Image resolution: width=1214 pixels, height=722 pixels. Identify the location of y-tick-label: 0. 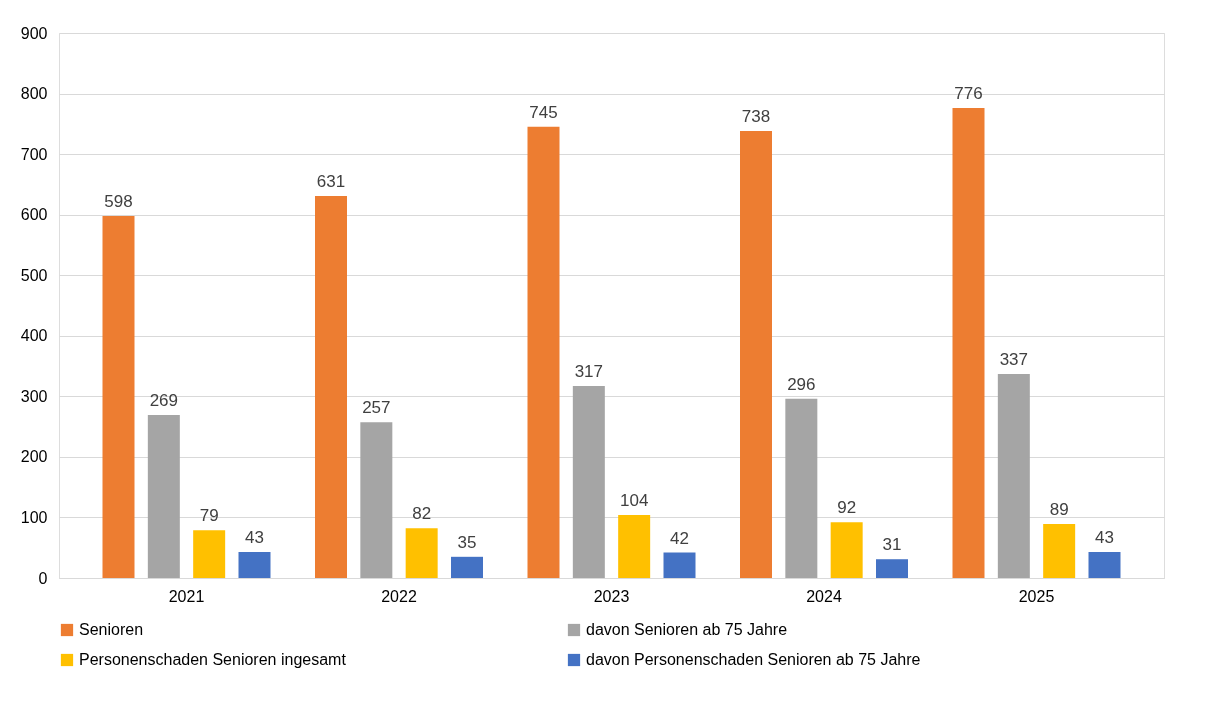
(43, 578).